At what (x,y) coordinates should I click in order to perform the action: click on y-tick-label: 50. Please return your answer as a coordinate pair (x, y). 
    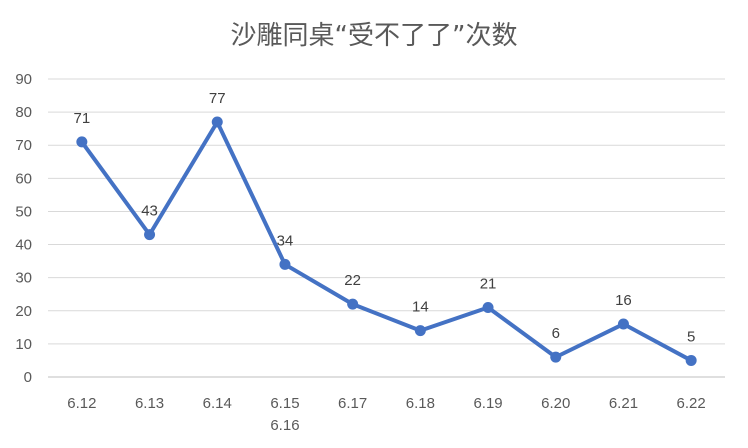
    Looking at the image, I should click on (23, 211).